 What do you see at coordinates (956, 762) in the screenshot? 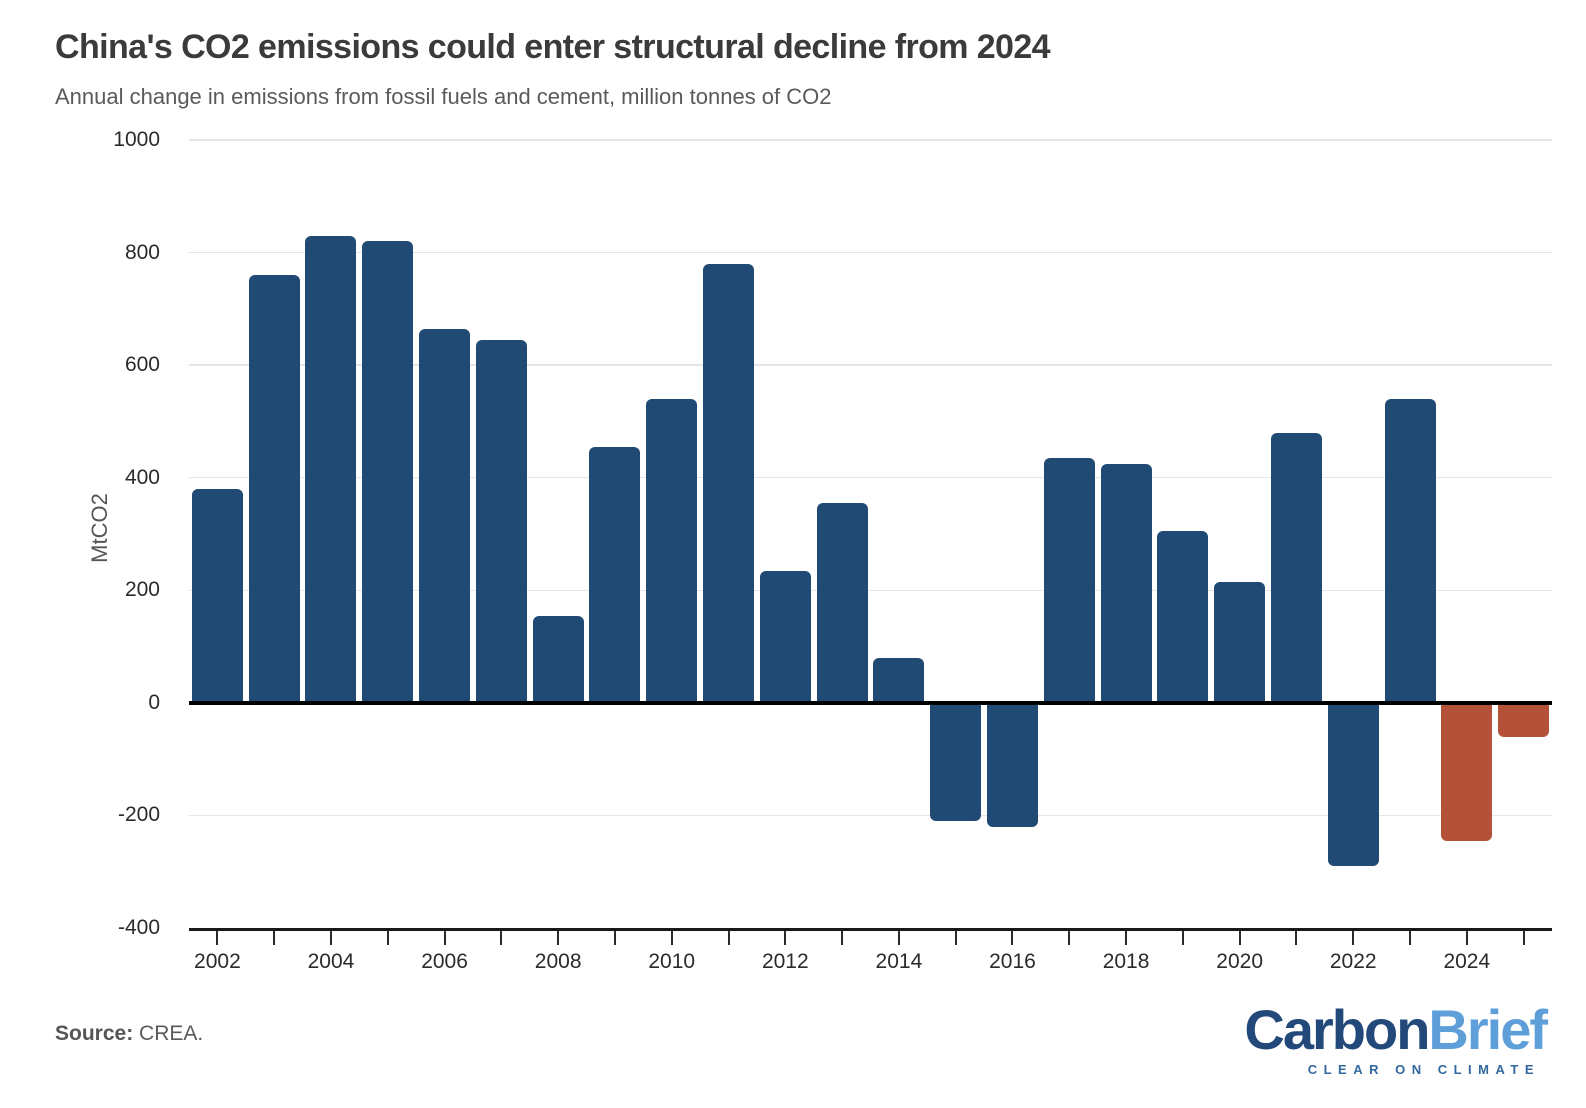
I see `bar-2015` at bounding box center [956, 762].